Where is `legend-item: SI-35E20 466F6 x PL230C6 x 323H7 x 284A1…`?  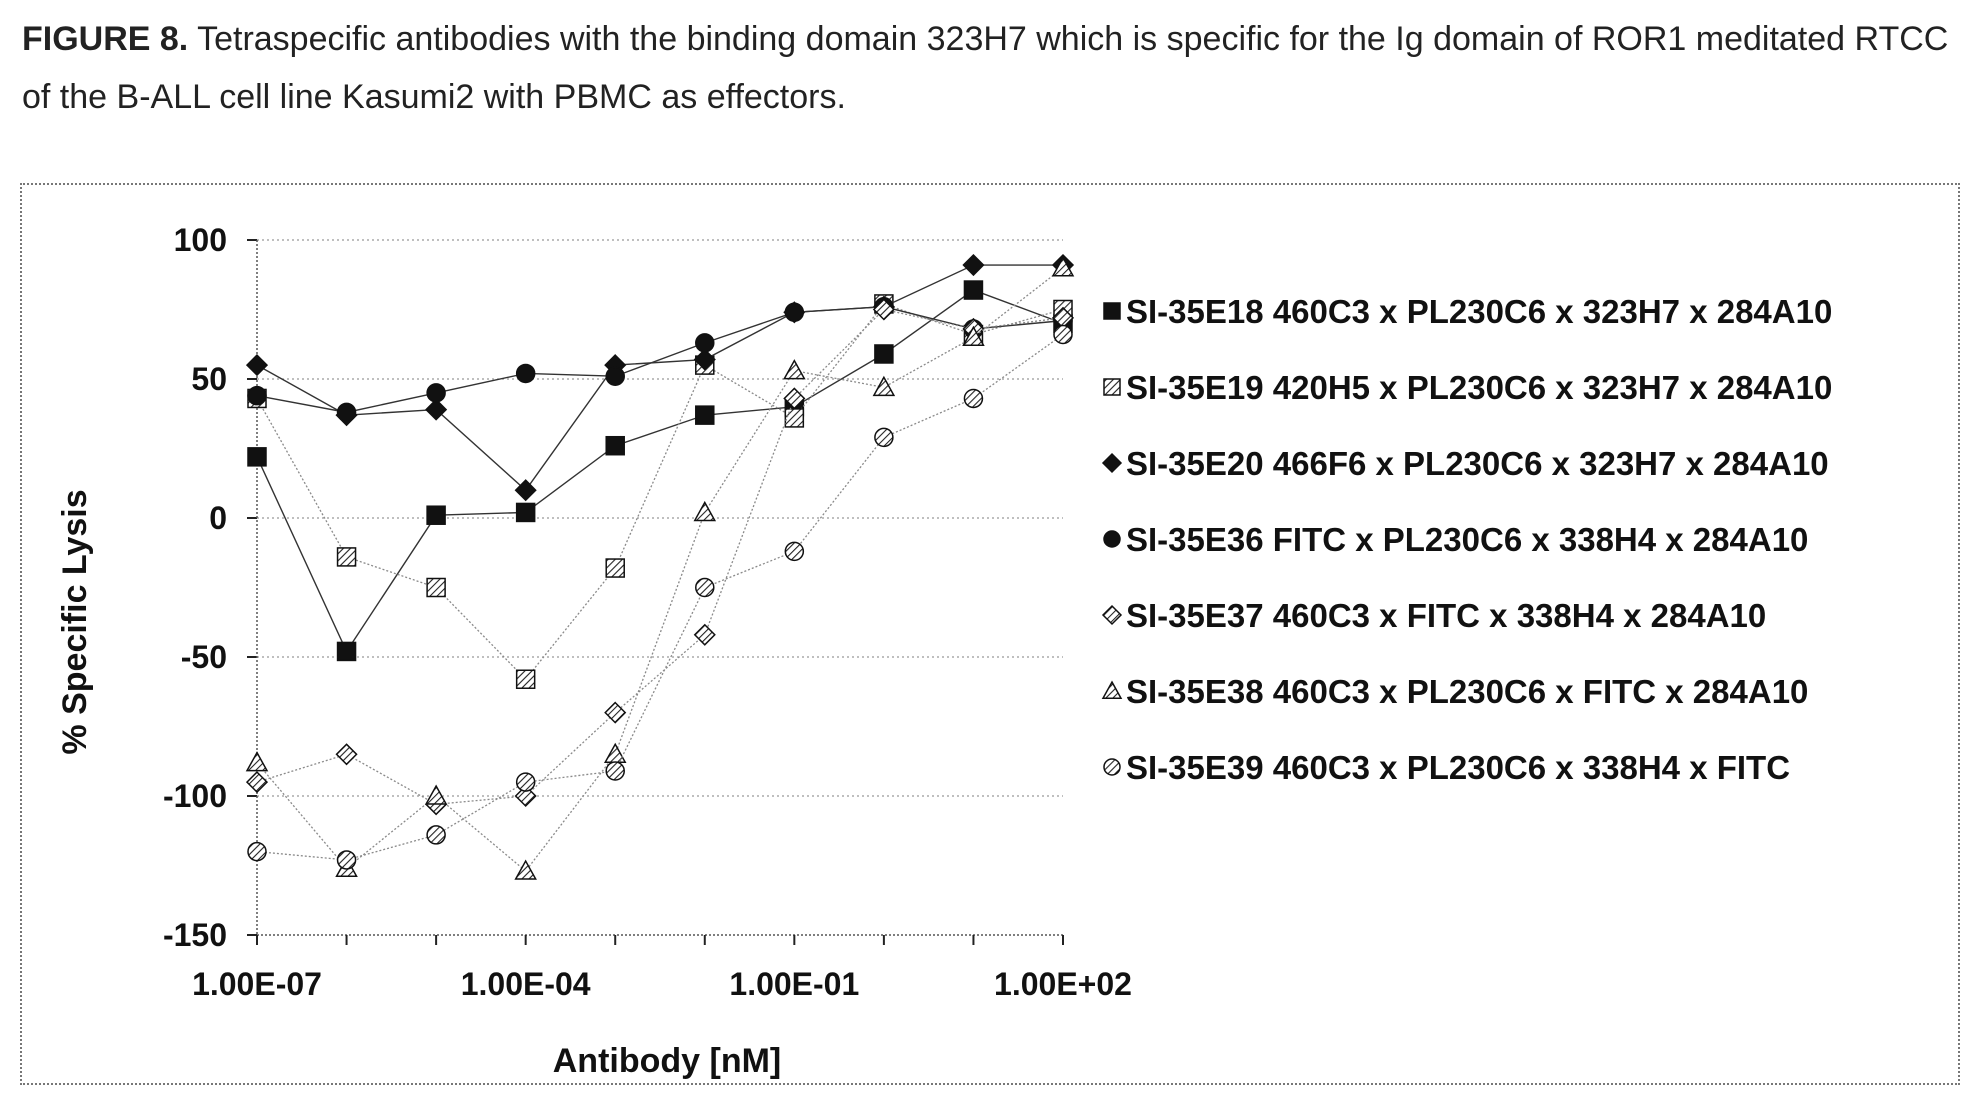
legend-item: SI-35E20 466F6 x PL230C6 x 323H7 x 284A1… is located at coordinates (1465, 463).